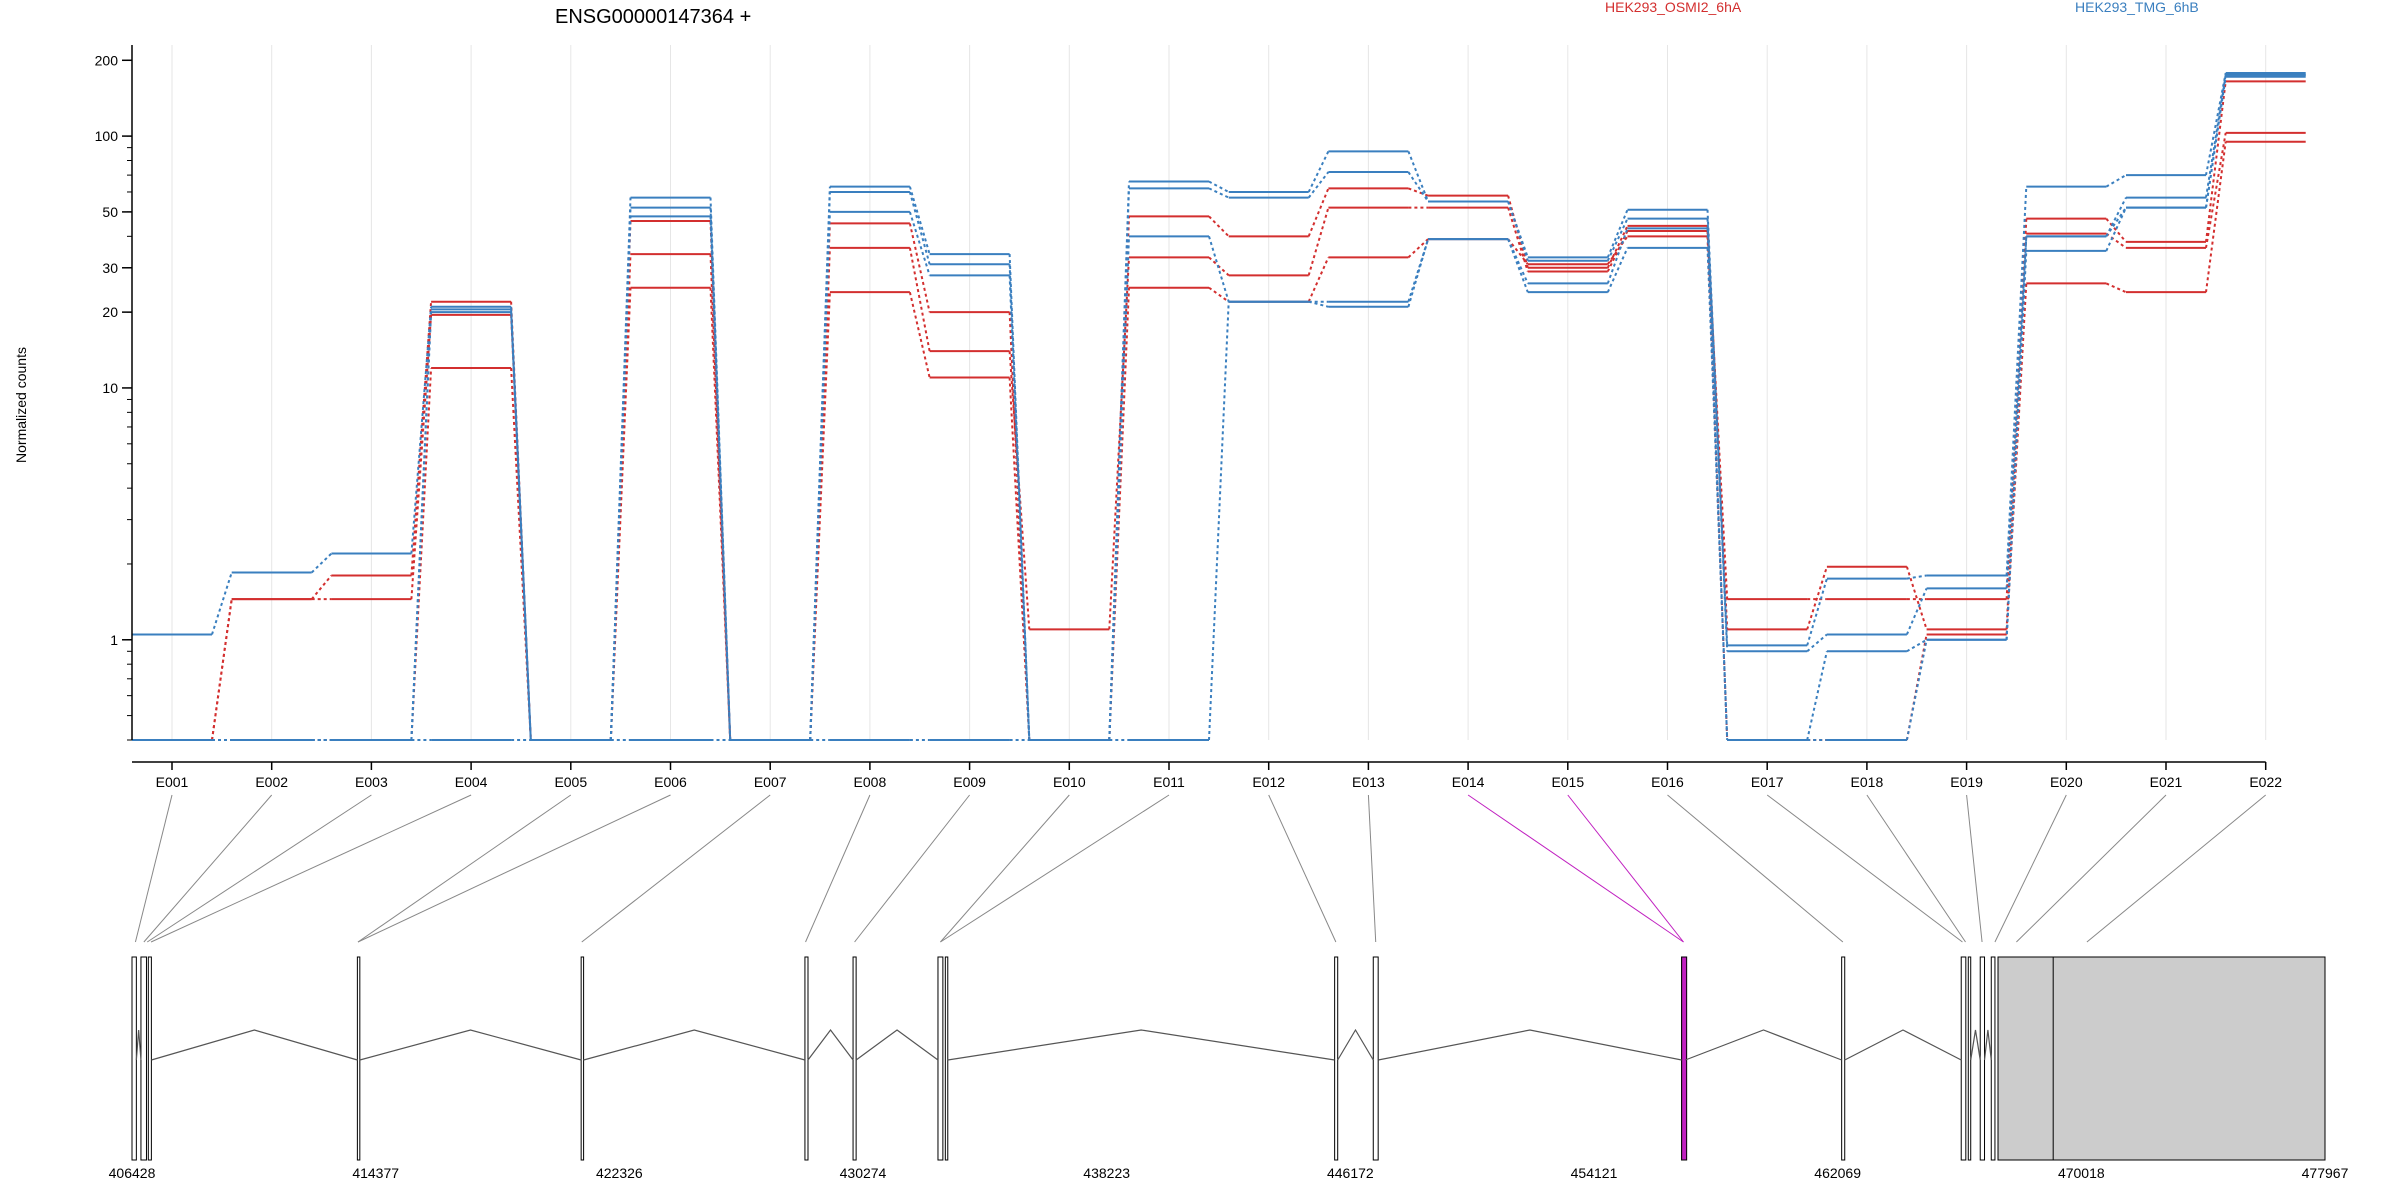  What do you see at coordinates (110, 312) in the screenshot?
I see `y-tick-label: 20` at bounding box center [110, 312].